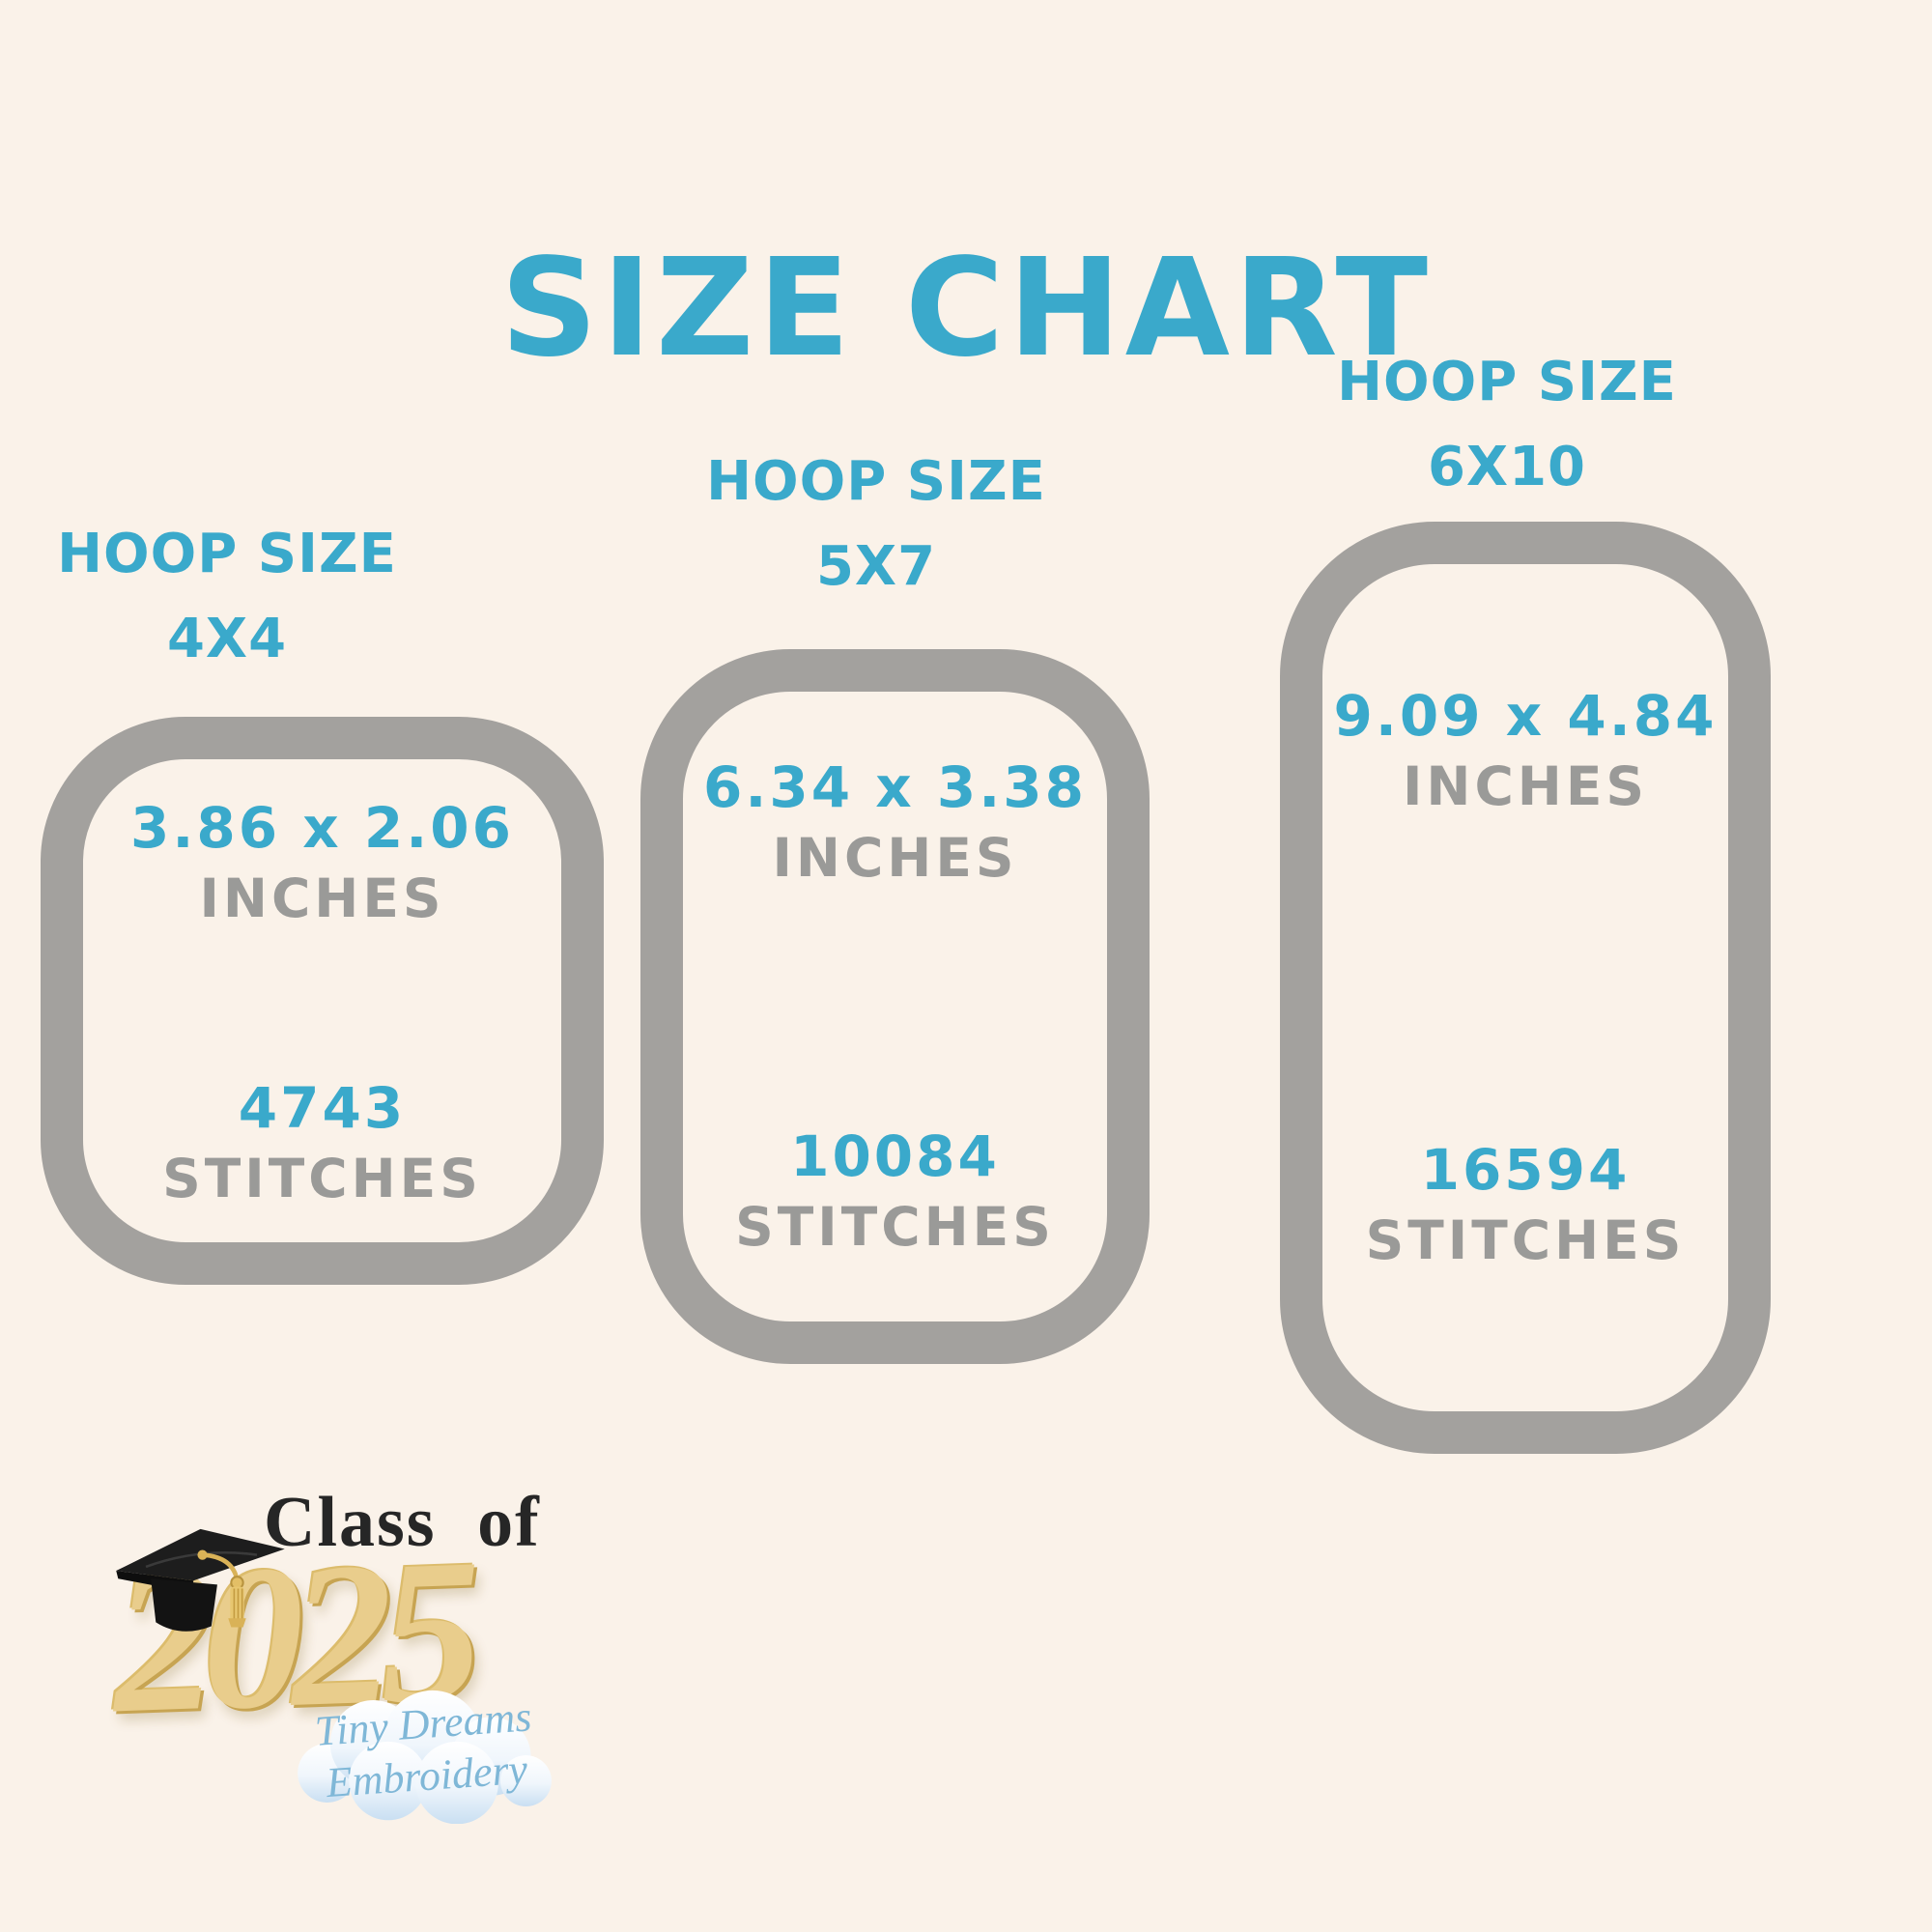 The image size is (1932, 1932). I want to click on dimensions-group: 6.34 x 3.38 INCHES, so click(895, 821).